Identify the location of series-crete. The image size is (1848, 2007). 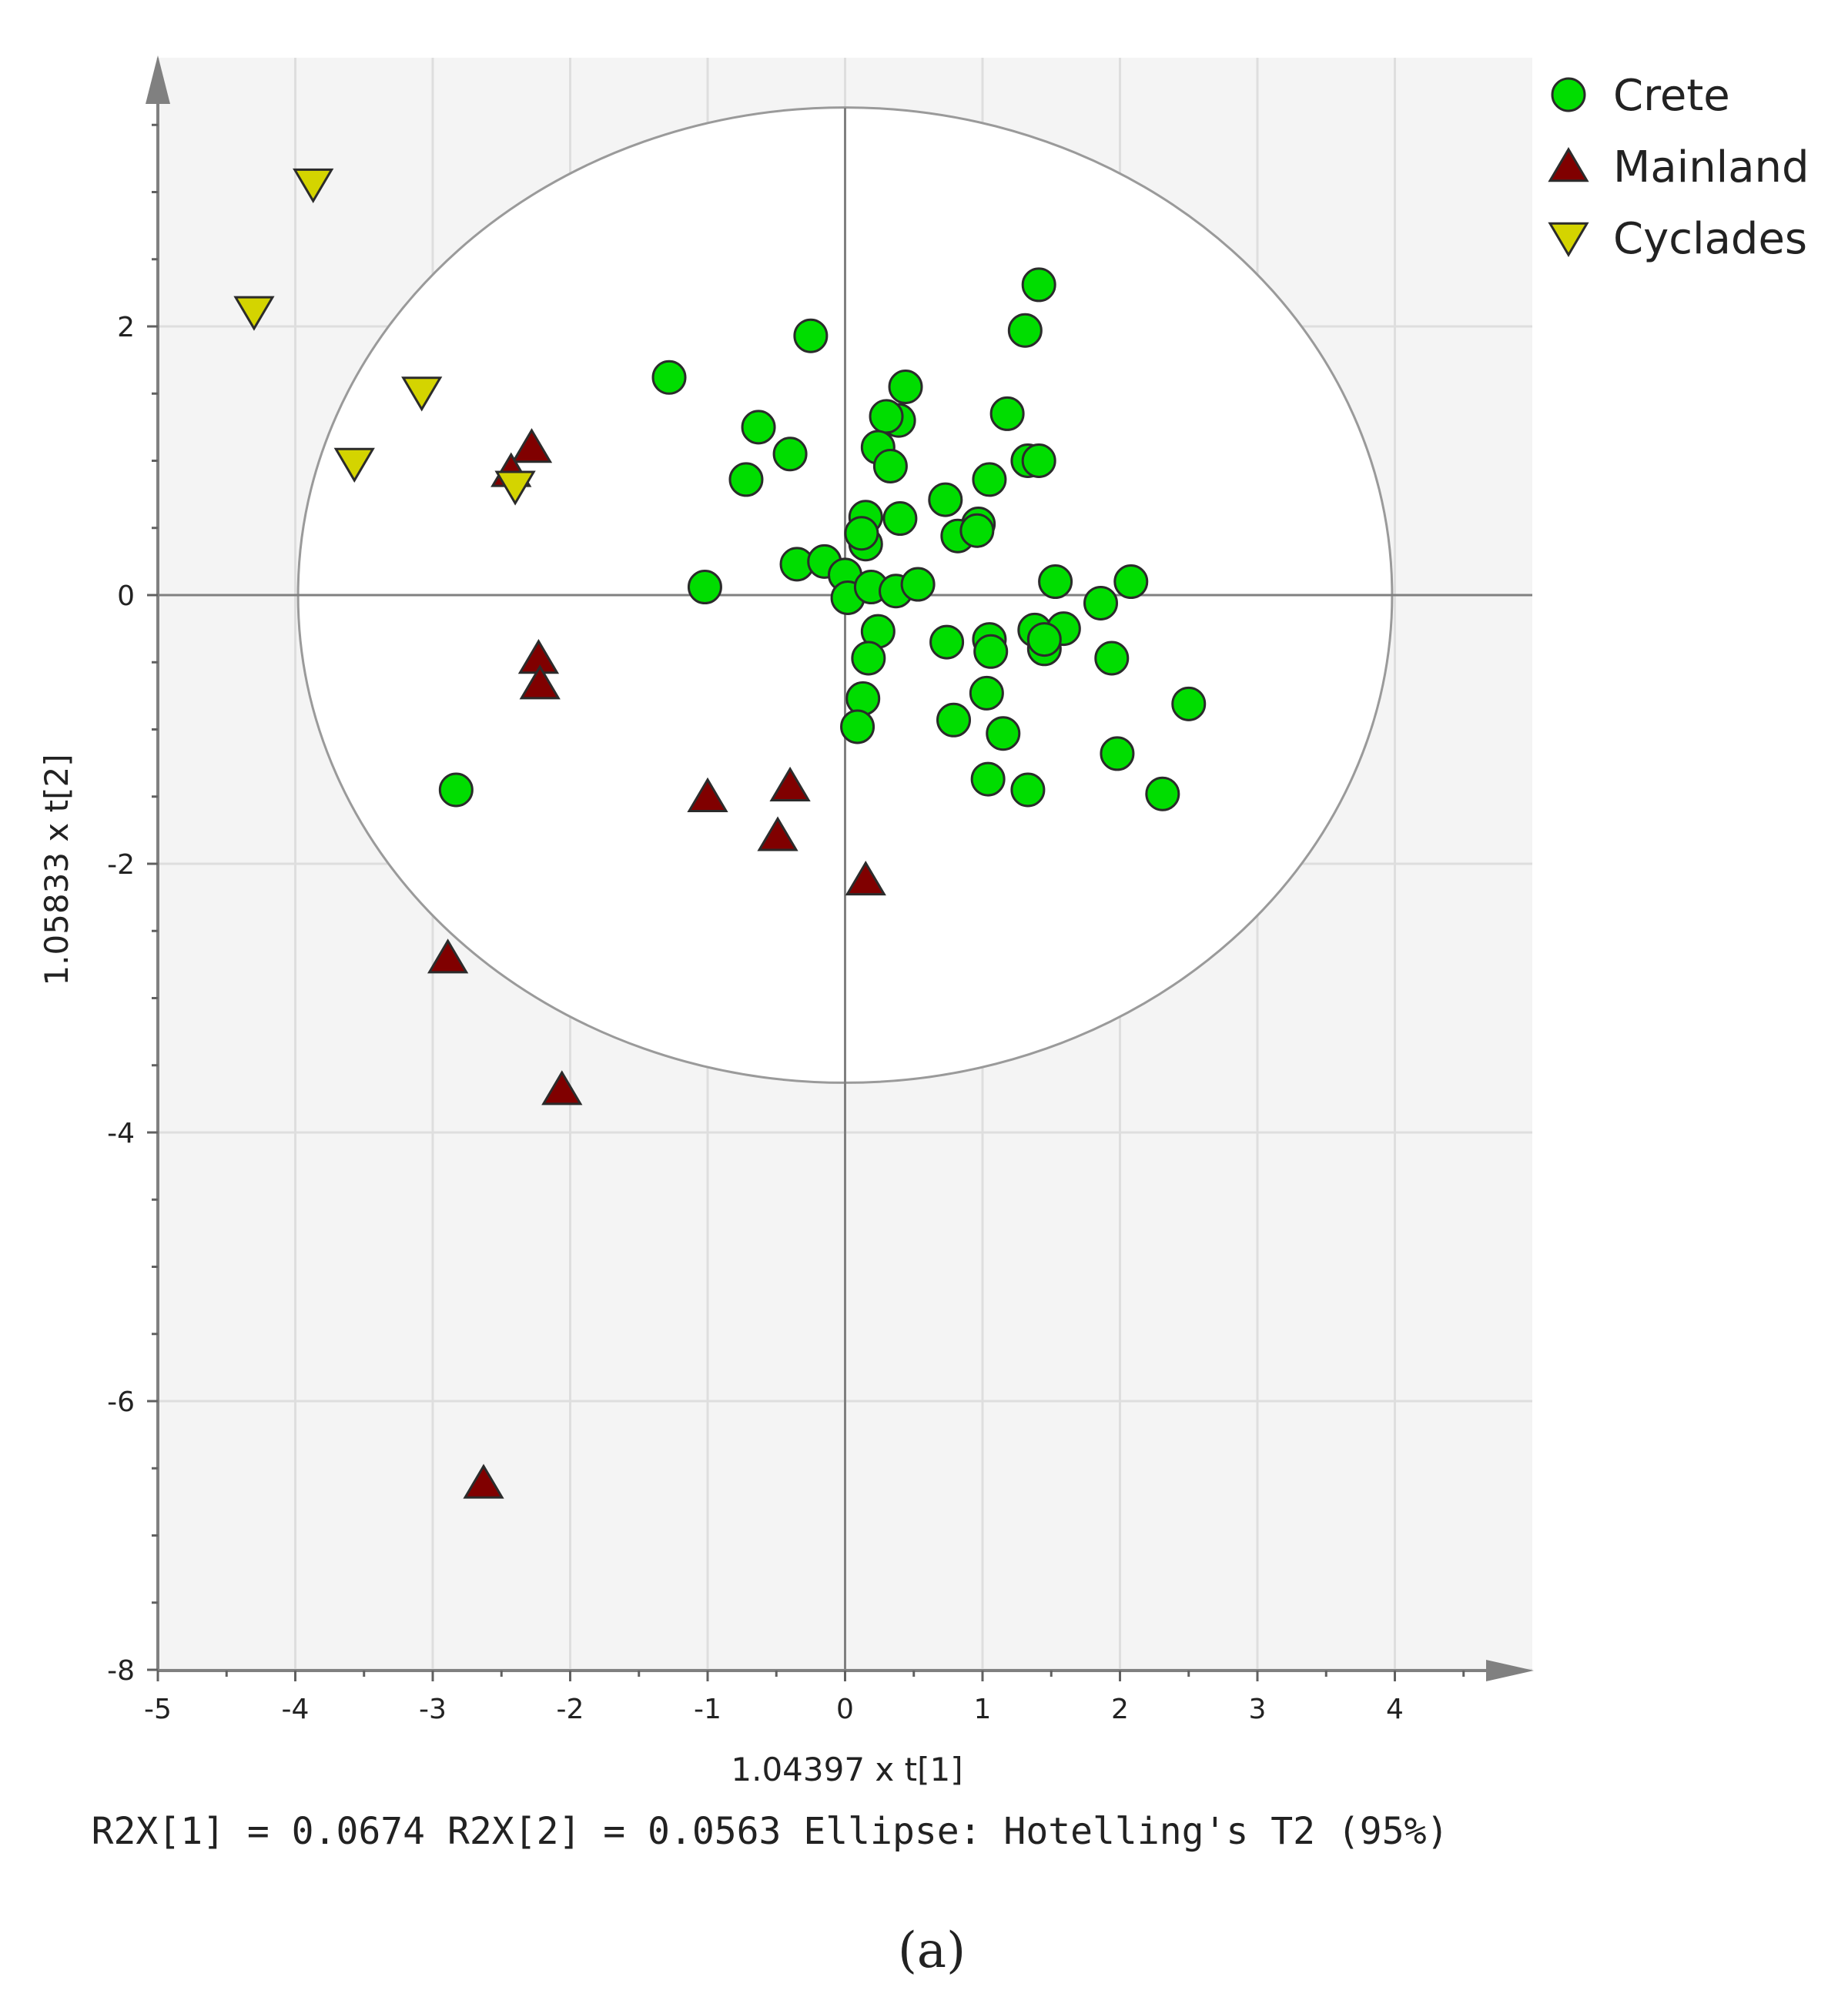
(823, 539).